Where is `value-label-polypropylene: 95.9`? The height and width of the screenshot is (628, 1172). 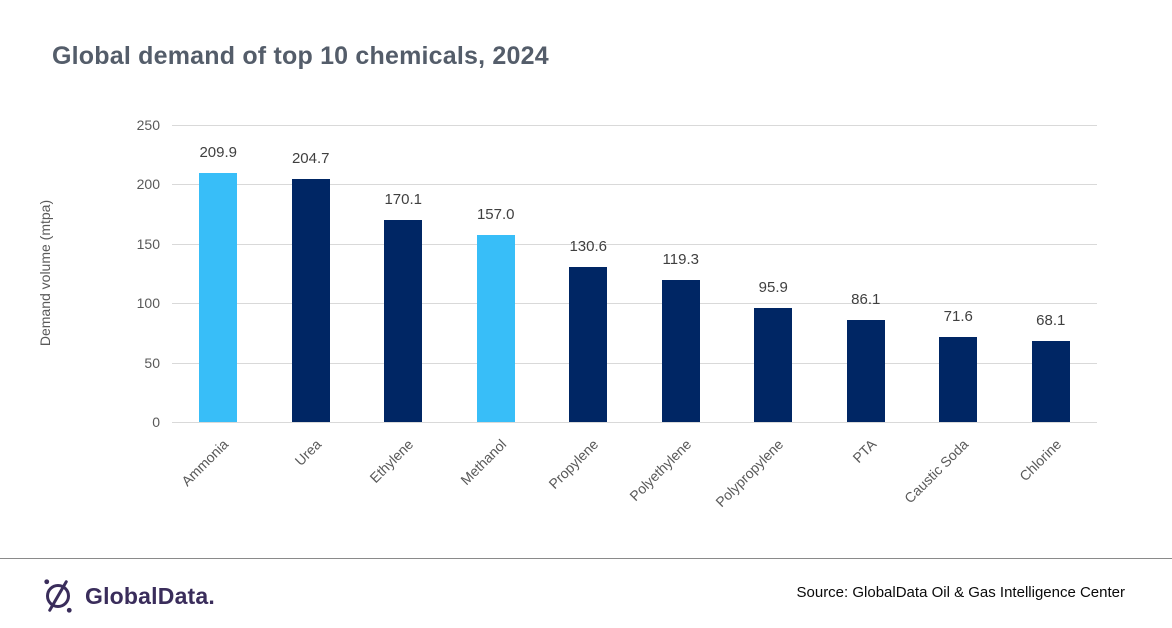 value-label-polypropylene: 95.9 is located at coordinates (773, 288).